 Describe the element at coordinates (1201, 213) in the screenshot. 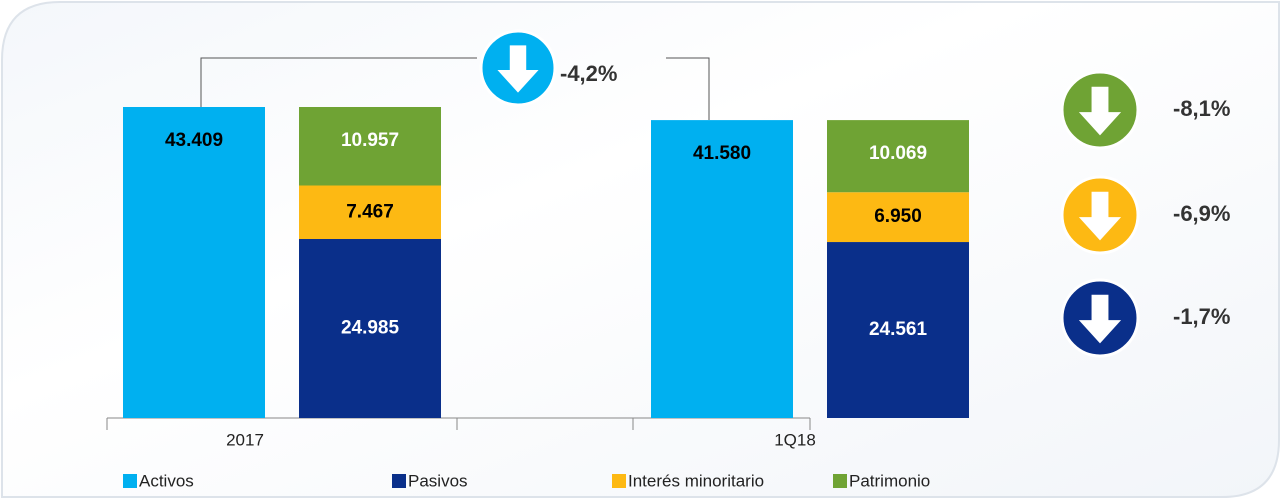

I see `change-label: -6,9%` at that location.